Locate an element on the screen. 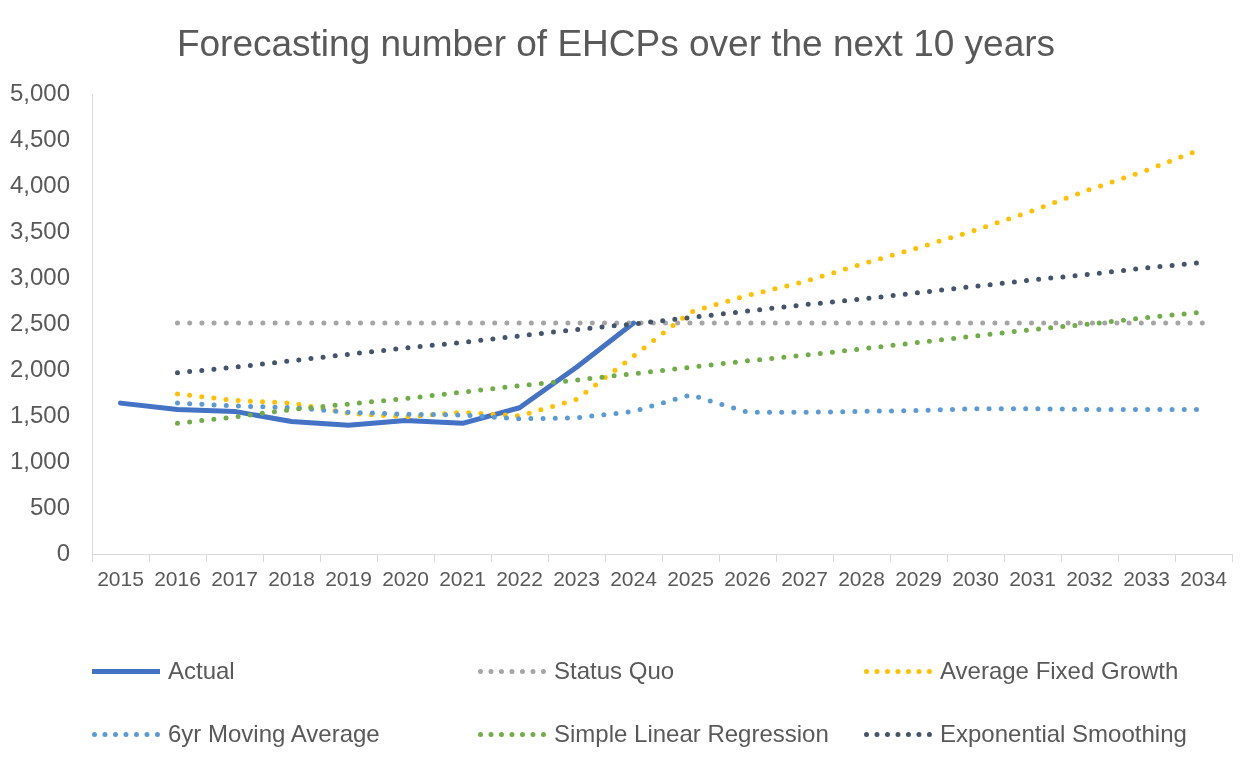  y-tick-label: 2,000 is located at coordinates (39, 368).